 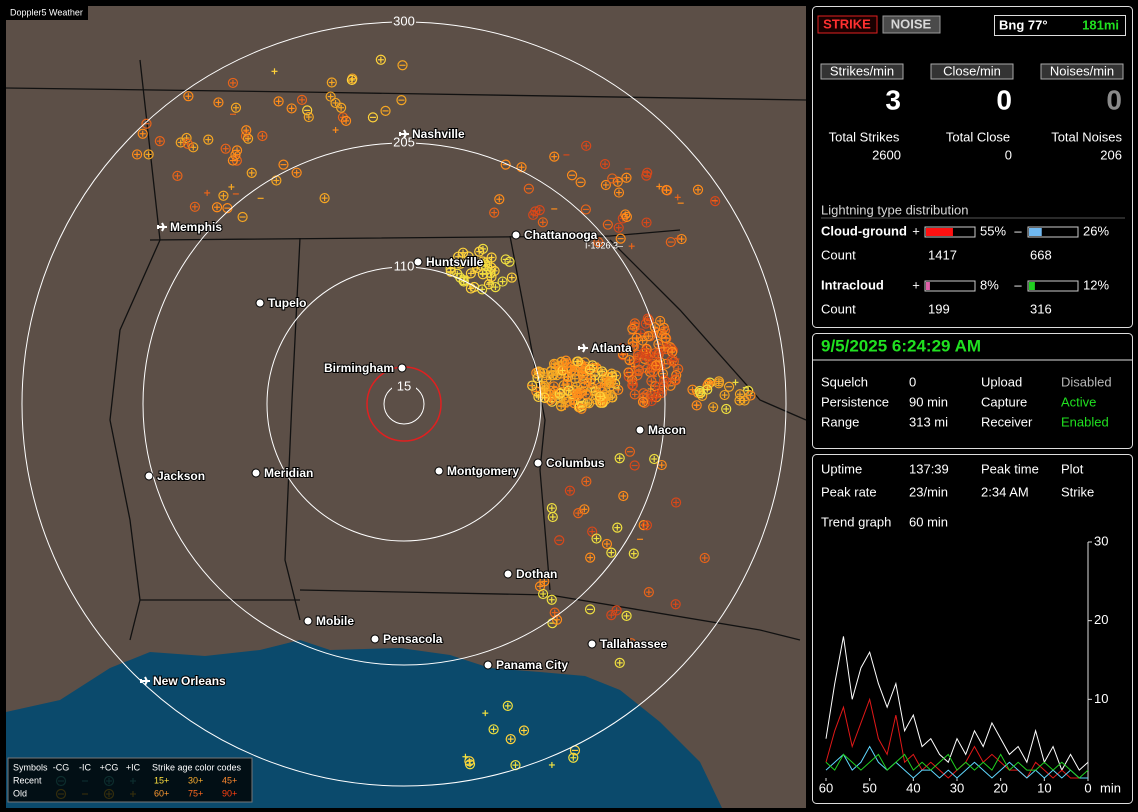 I want to click on sign: +, so click(x=916, y=284).